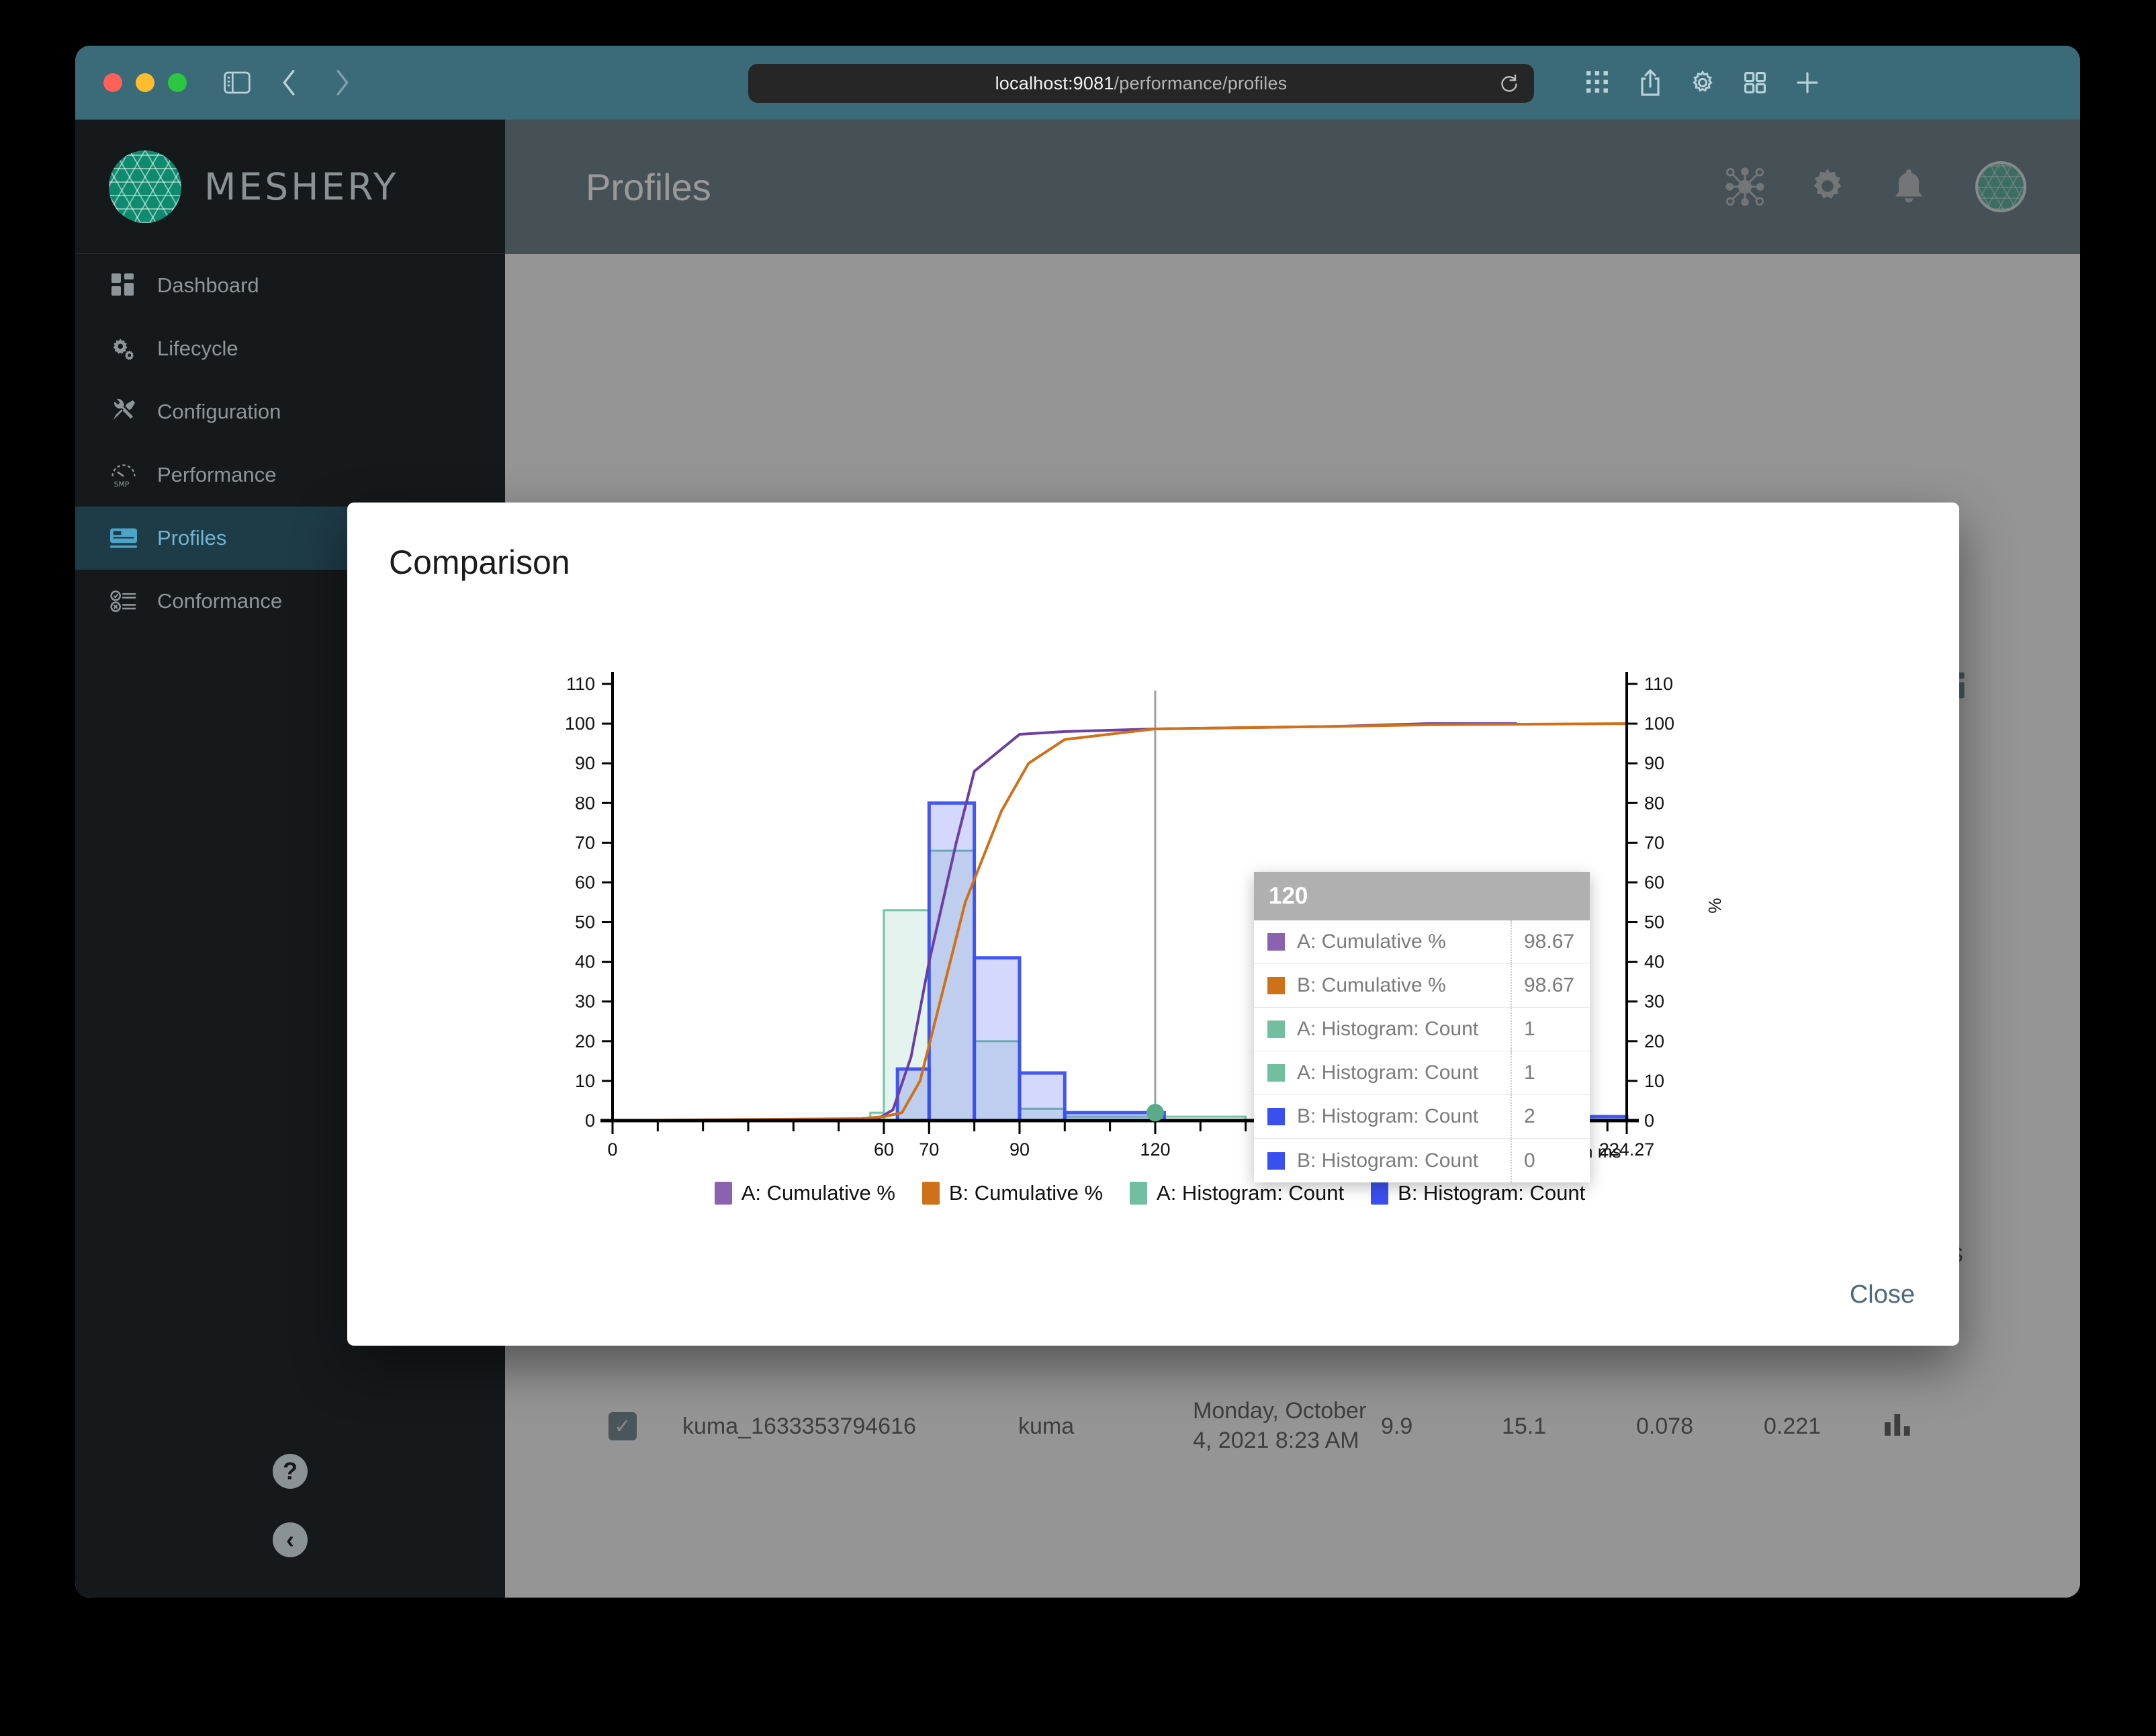 Image resolution: width=2156 pixels, height=1736 pixels. I want to click on close-button: Close, so click(1882, 1295).